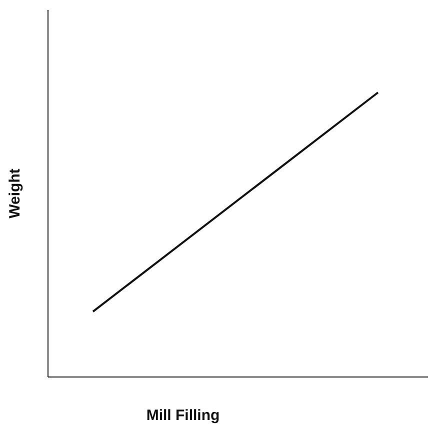 Image resolution: width=432 pixels, height=428 pixels. Describe the element at coordinates (183, 415) in the screenshot. I see `x-axis-title: Mill Filling` at that location.